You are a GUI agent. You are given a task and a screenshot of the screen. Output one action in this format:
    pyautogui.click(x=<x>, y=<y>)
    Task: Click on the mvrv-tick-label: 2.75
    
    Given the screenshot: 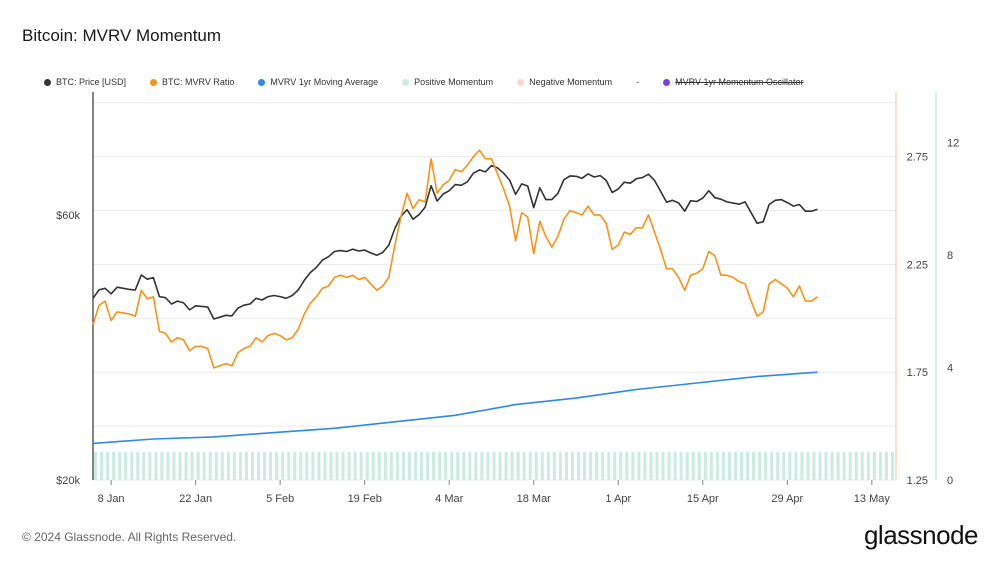 What is the action you would take?
    pyautogui.click(x=917, y=158)
    